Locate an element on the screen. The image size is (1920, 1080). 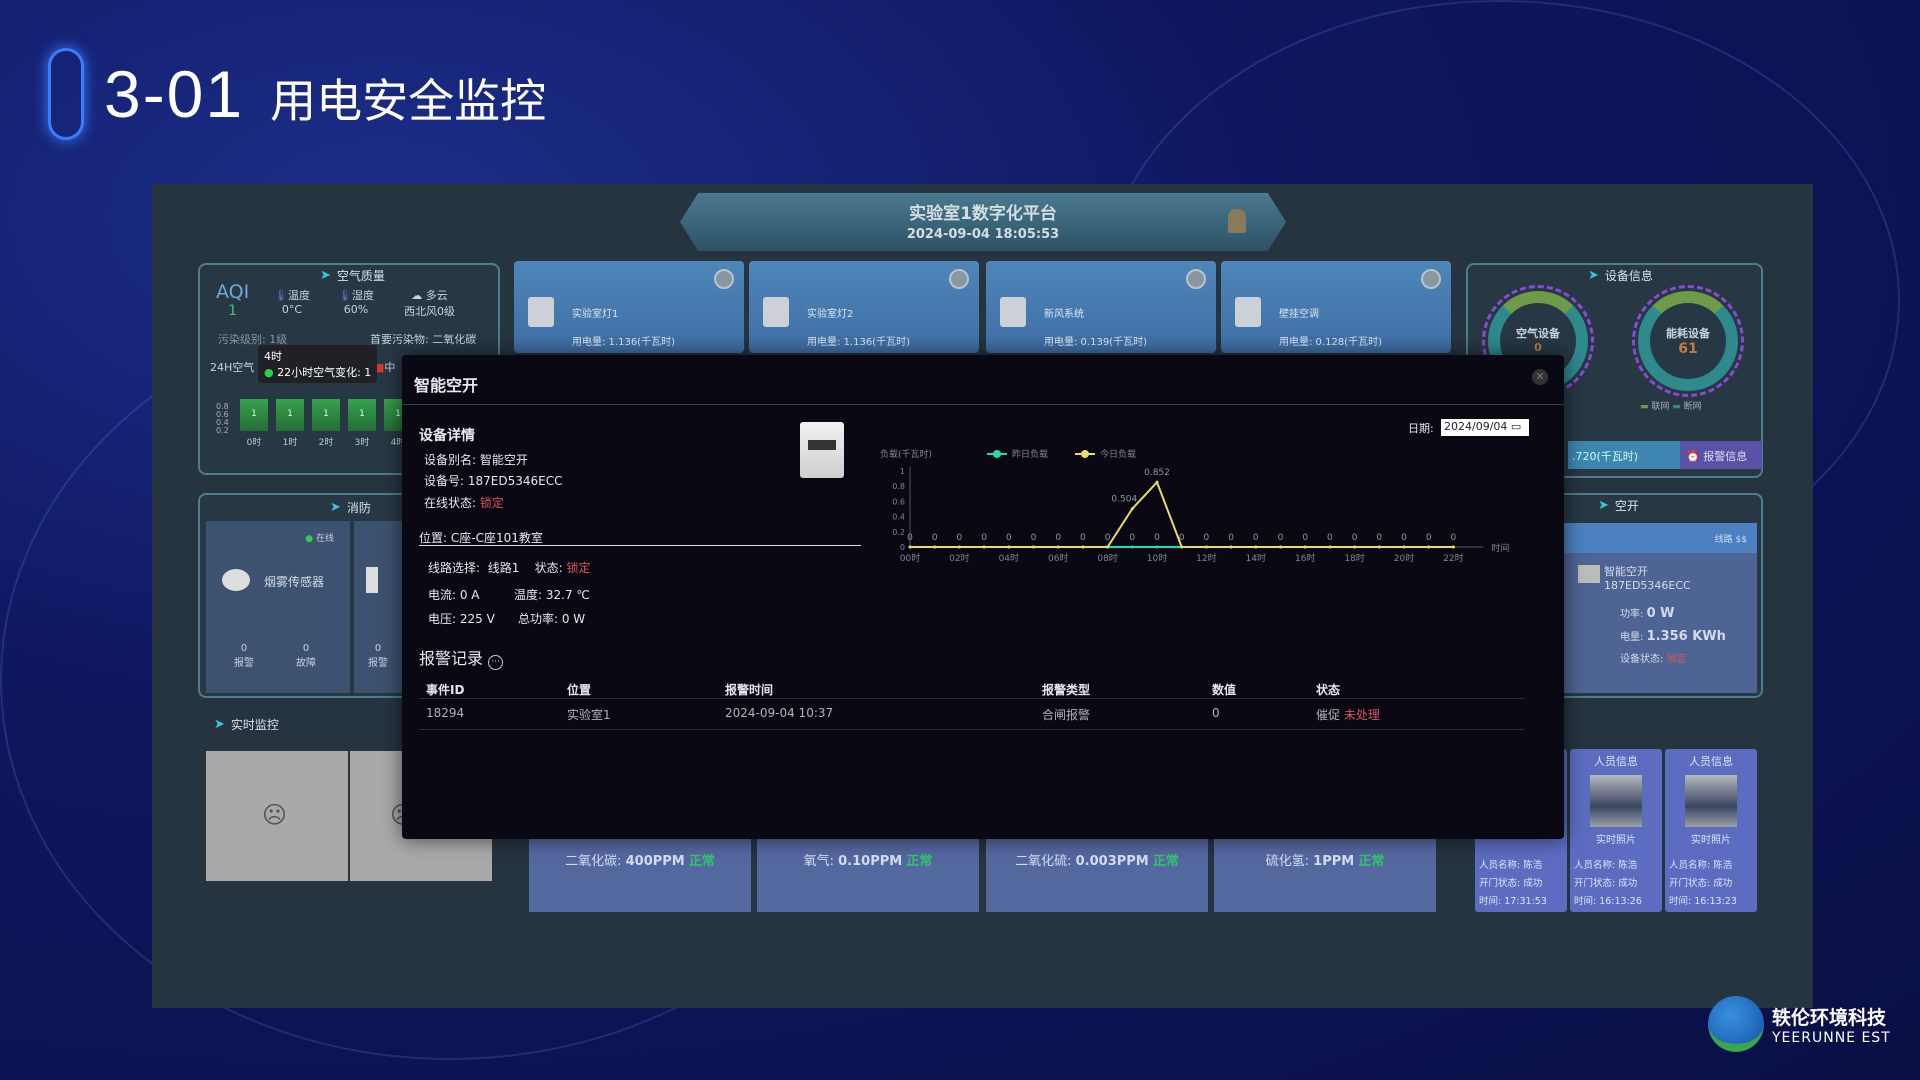
y-tick-label: 0.4 is located at coordinates (898, 517).